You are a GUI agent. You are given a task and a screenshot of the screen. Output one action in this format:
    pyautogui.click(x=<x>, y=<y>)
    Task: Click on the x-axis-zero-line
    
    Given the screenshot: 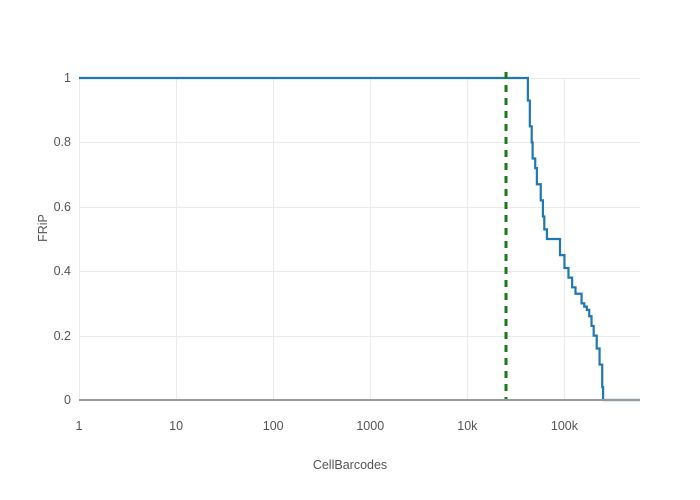 What is the action you would take?
    pyautogui.click(x=359, y=400)
    